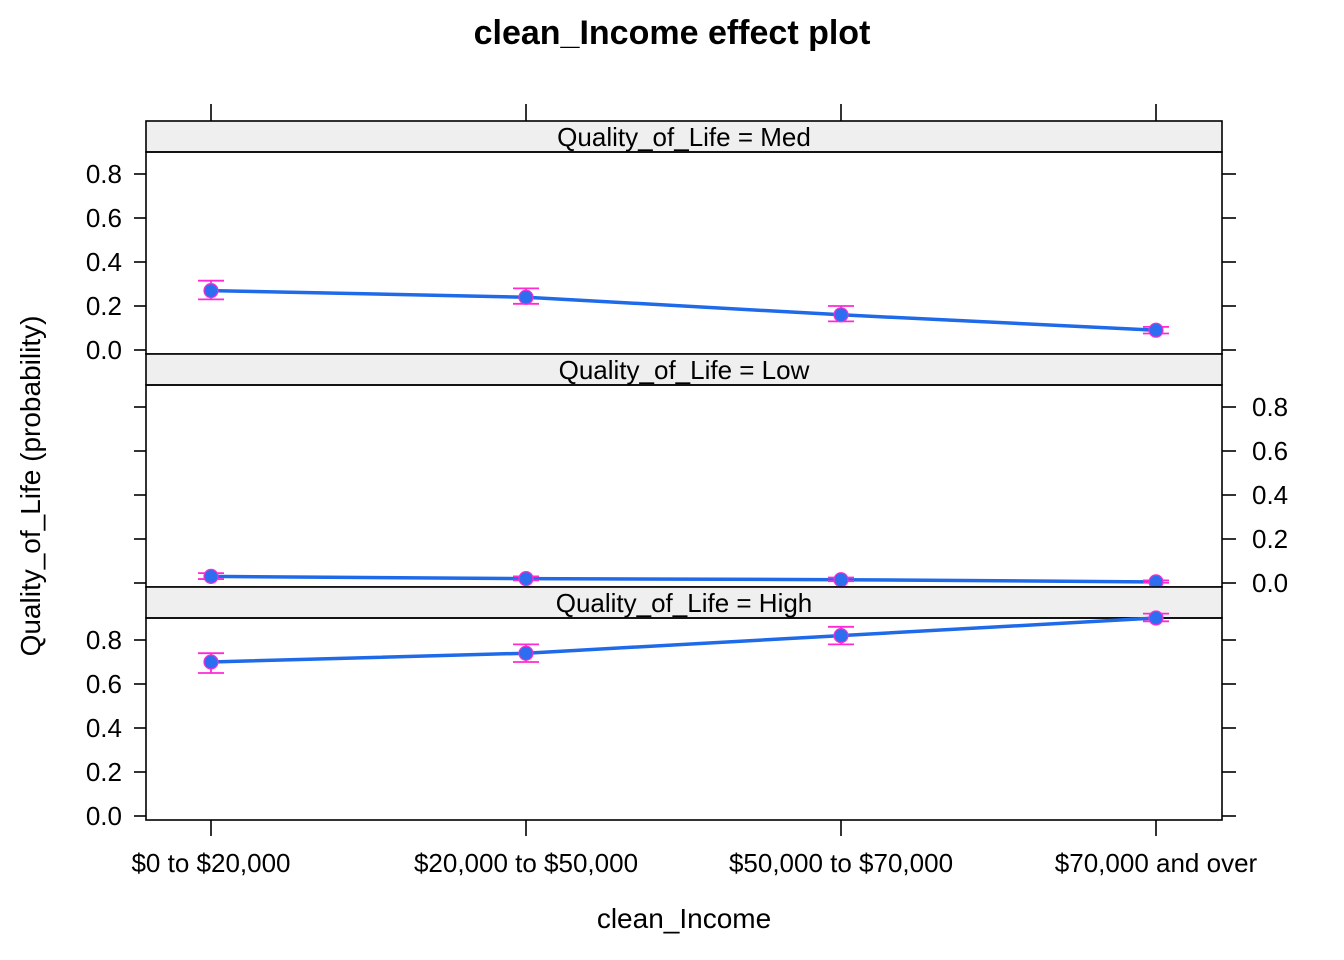 The width and height of the screenshot is (1344, 960). I want to click on x-tick-label: $0 to $20,000, so click(210, 863).